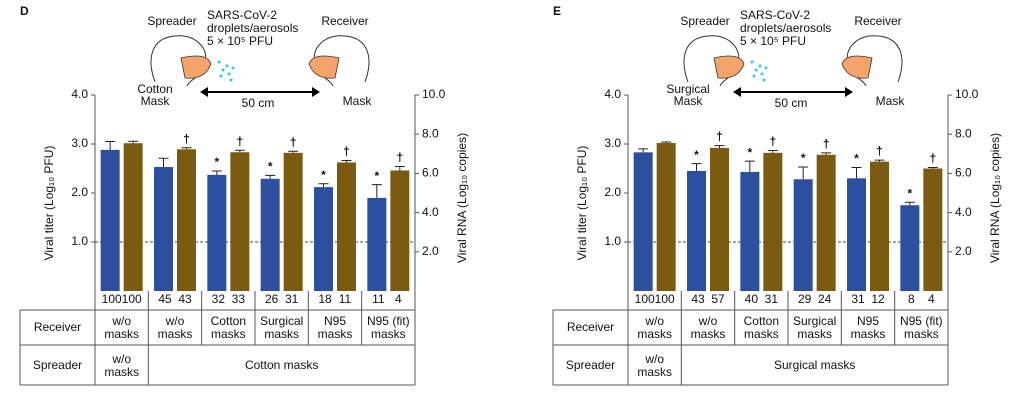  I want to click on receiver-cell: Cotton masks, so click(228, 327).